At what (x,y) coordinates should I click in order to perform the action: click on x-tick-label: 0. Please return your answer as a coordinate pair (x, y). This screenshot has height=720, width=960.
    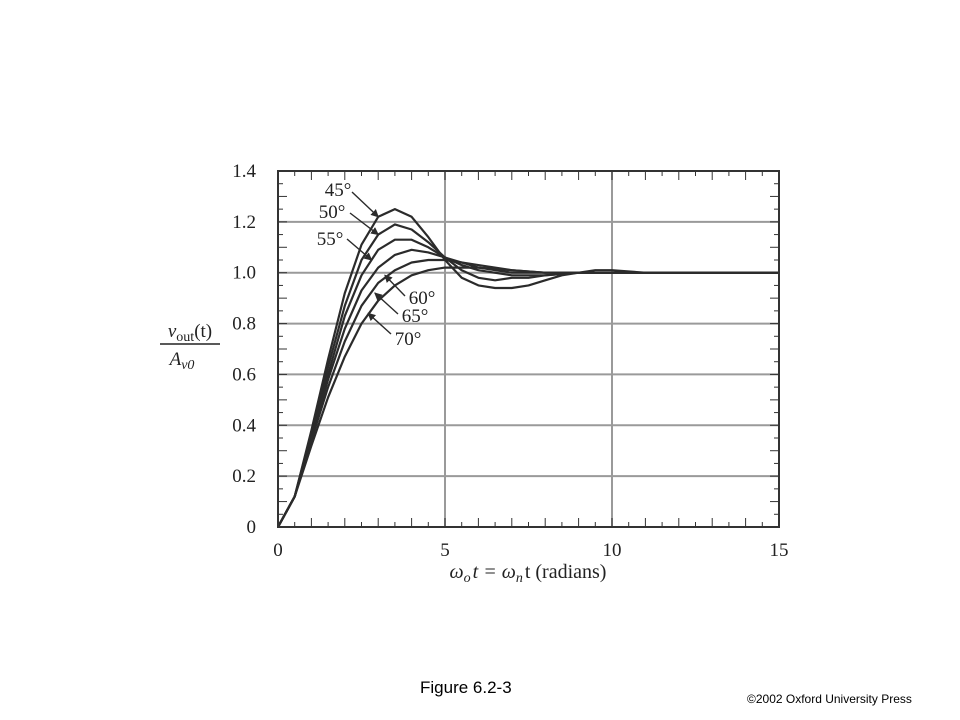
    Looking at the image, I should click on (278, 550).